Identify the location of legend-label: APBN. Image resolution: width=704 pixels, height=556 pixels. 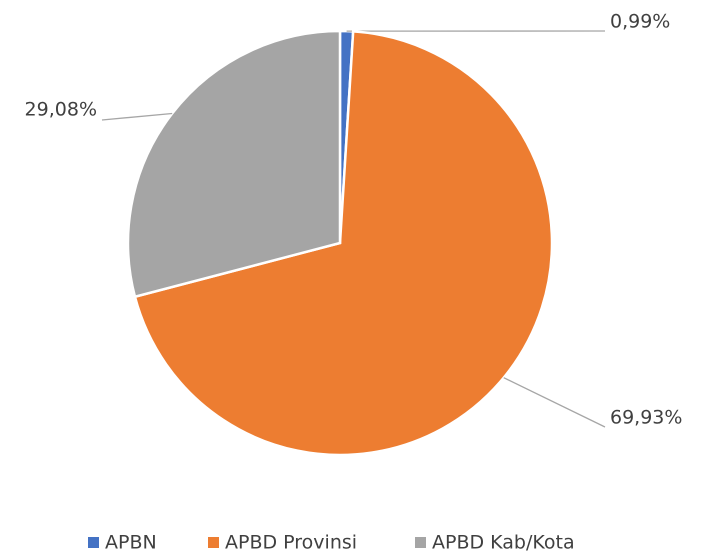
(131, 543).